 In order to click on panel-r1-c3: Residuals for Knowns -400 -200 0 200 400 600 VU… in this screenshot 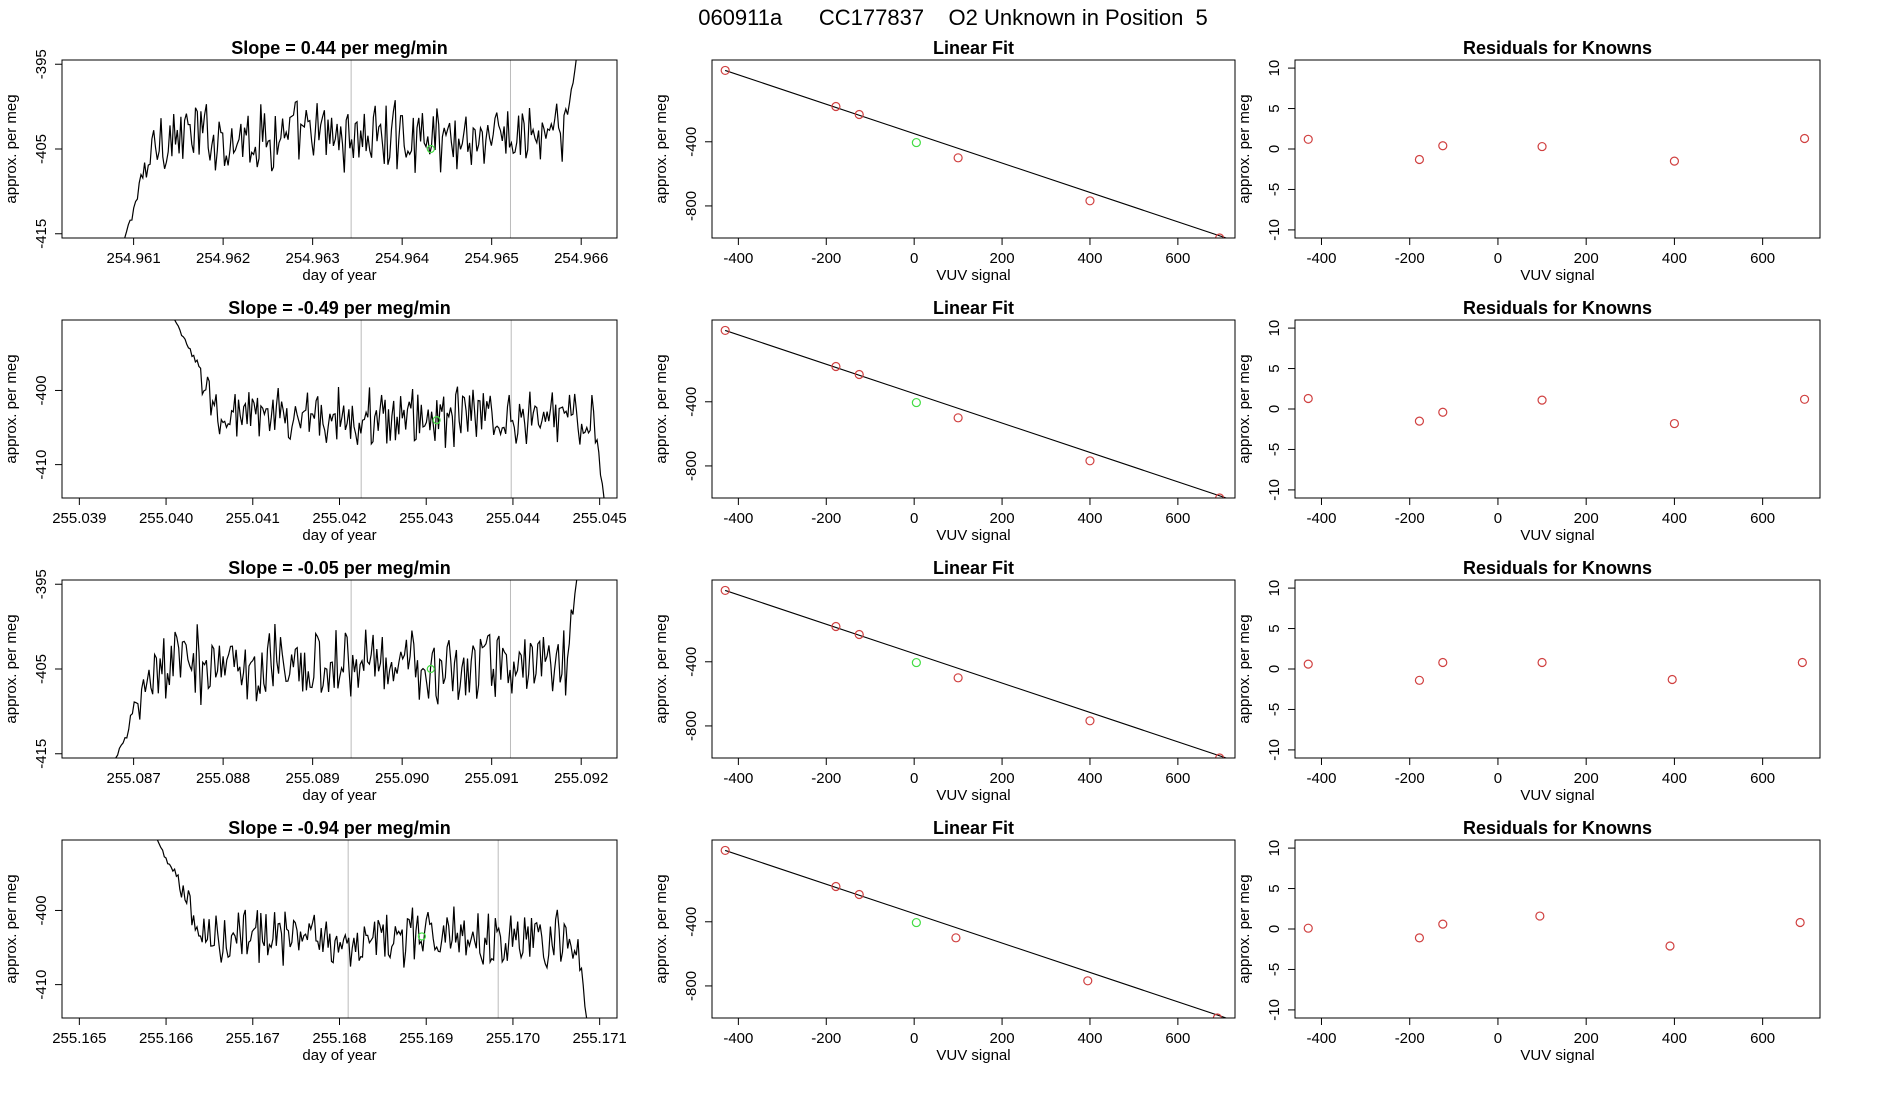, I will do `click(1528, 161)`.